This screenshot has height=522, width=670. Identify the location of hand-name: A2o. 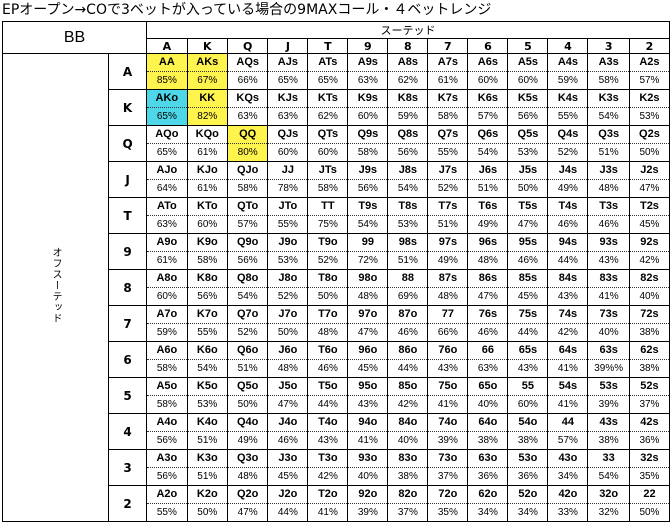
(167, 495).